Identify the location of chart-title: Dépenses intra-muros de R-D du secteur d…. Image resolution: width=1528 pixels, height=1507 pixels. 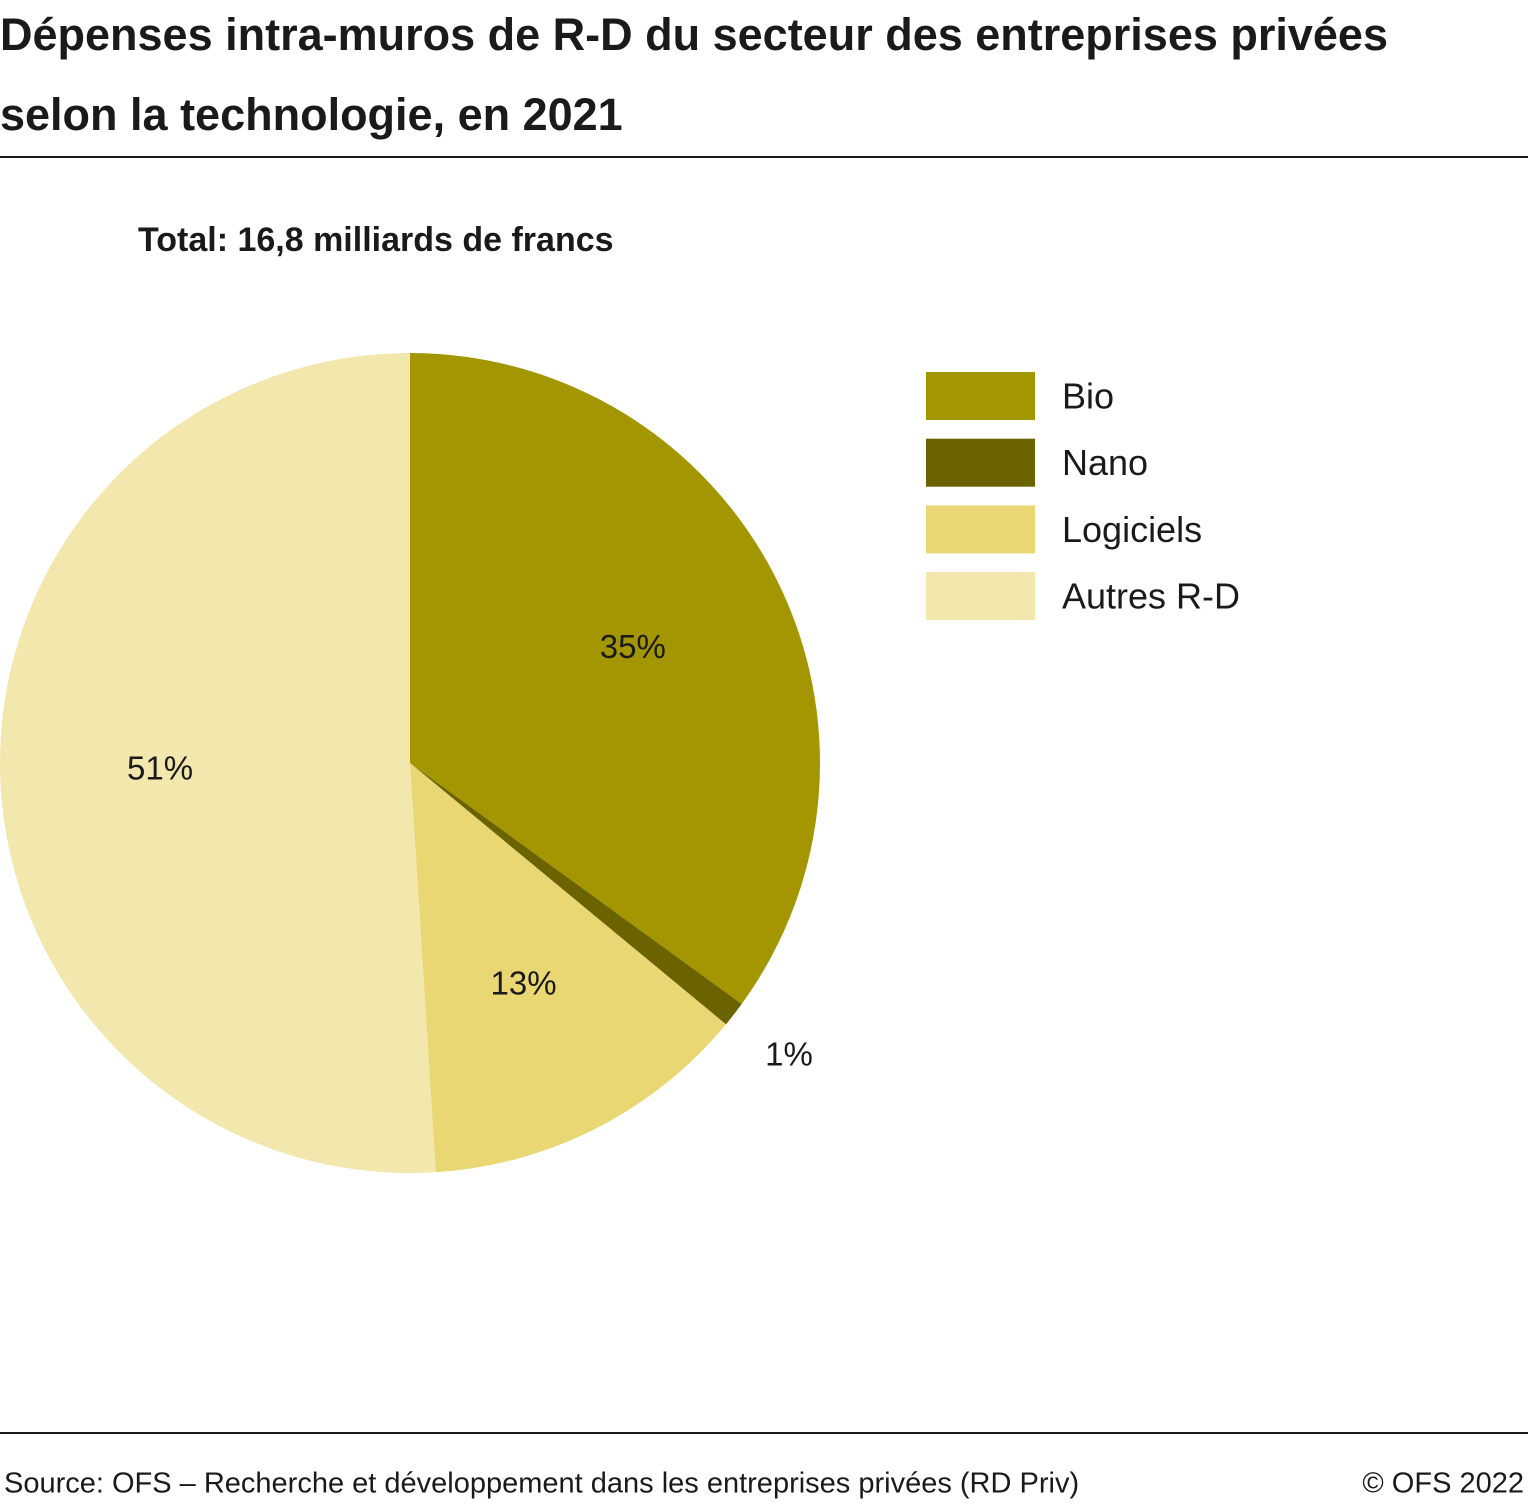
(694, 74).